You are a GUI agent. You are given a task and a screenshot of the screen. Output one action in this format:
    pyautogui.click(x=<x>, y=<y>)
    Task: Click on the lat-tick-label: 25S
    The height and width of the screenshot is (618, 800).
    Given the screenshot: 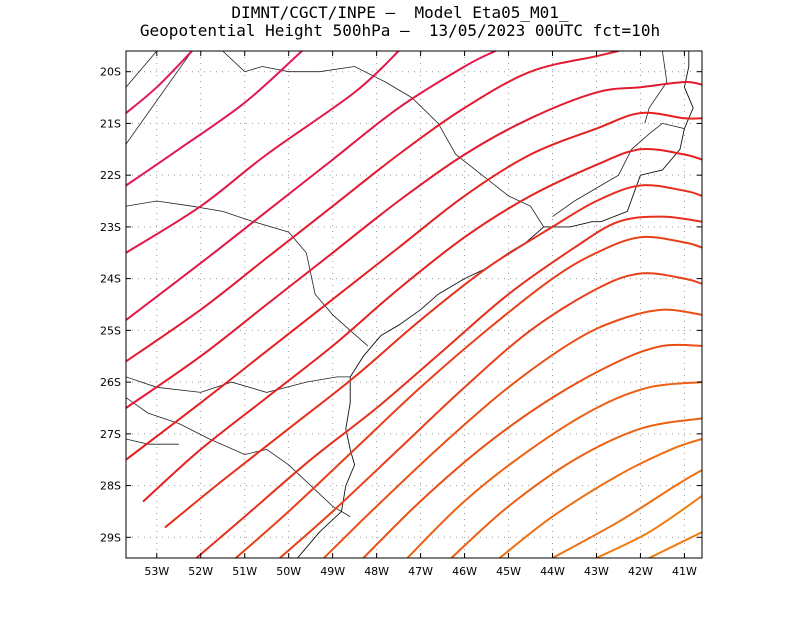 What is the action you would take?
    pyautogui.click(x=110, y=330)
    